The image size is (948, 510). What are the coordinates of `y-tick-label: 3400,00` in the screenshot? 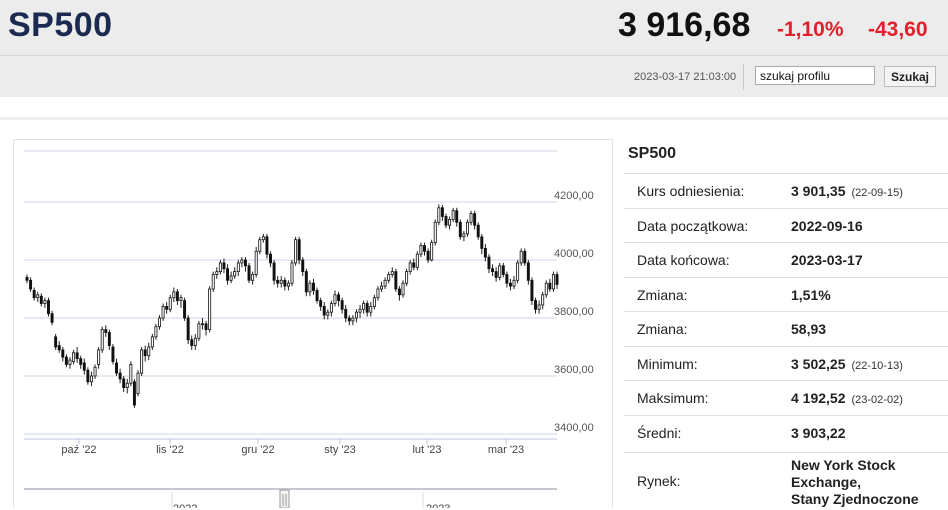 It's located at (574, 428).